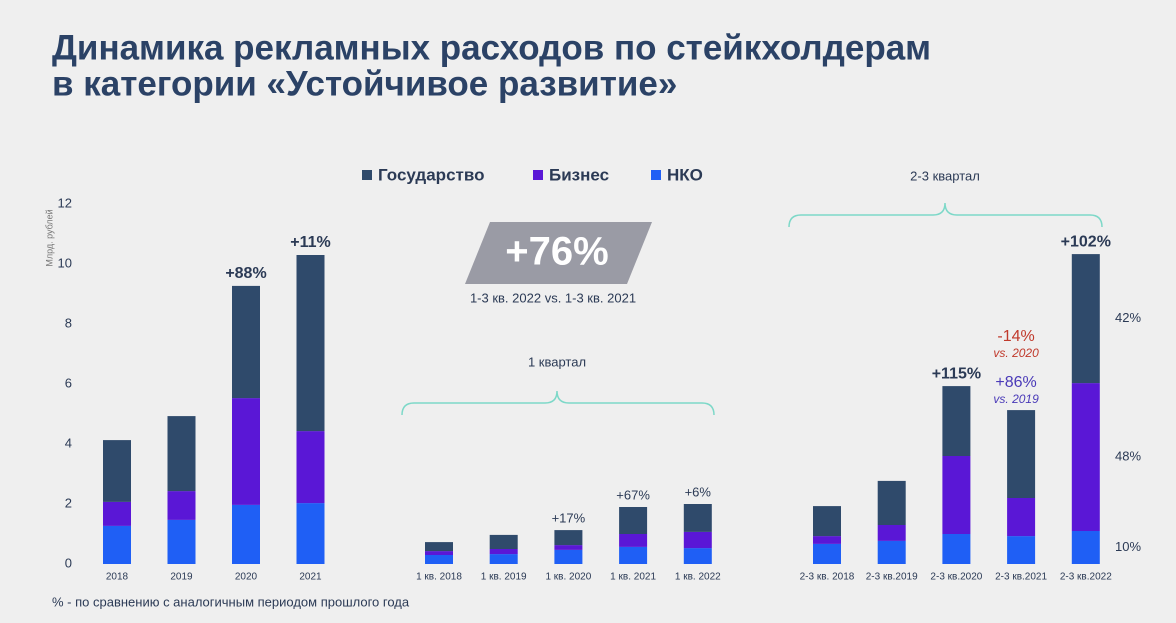  I want to click on bar-annotation: +88%, so click(245, 273).